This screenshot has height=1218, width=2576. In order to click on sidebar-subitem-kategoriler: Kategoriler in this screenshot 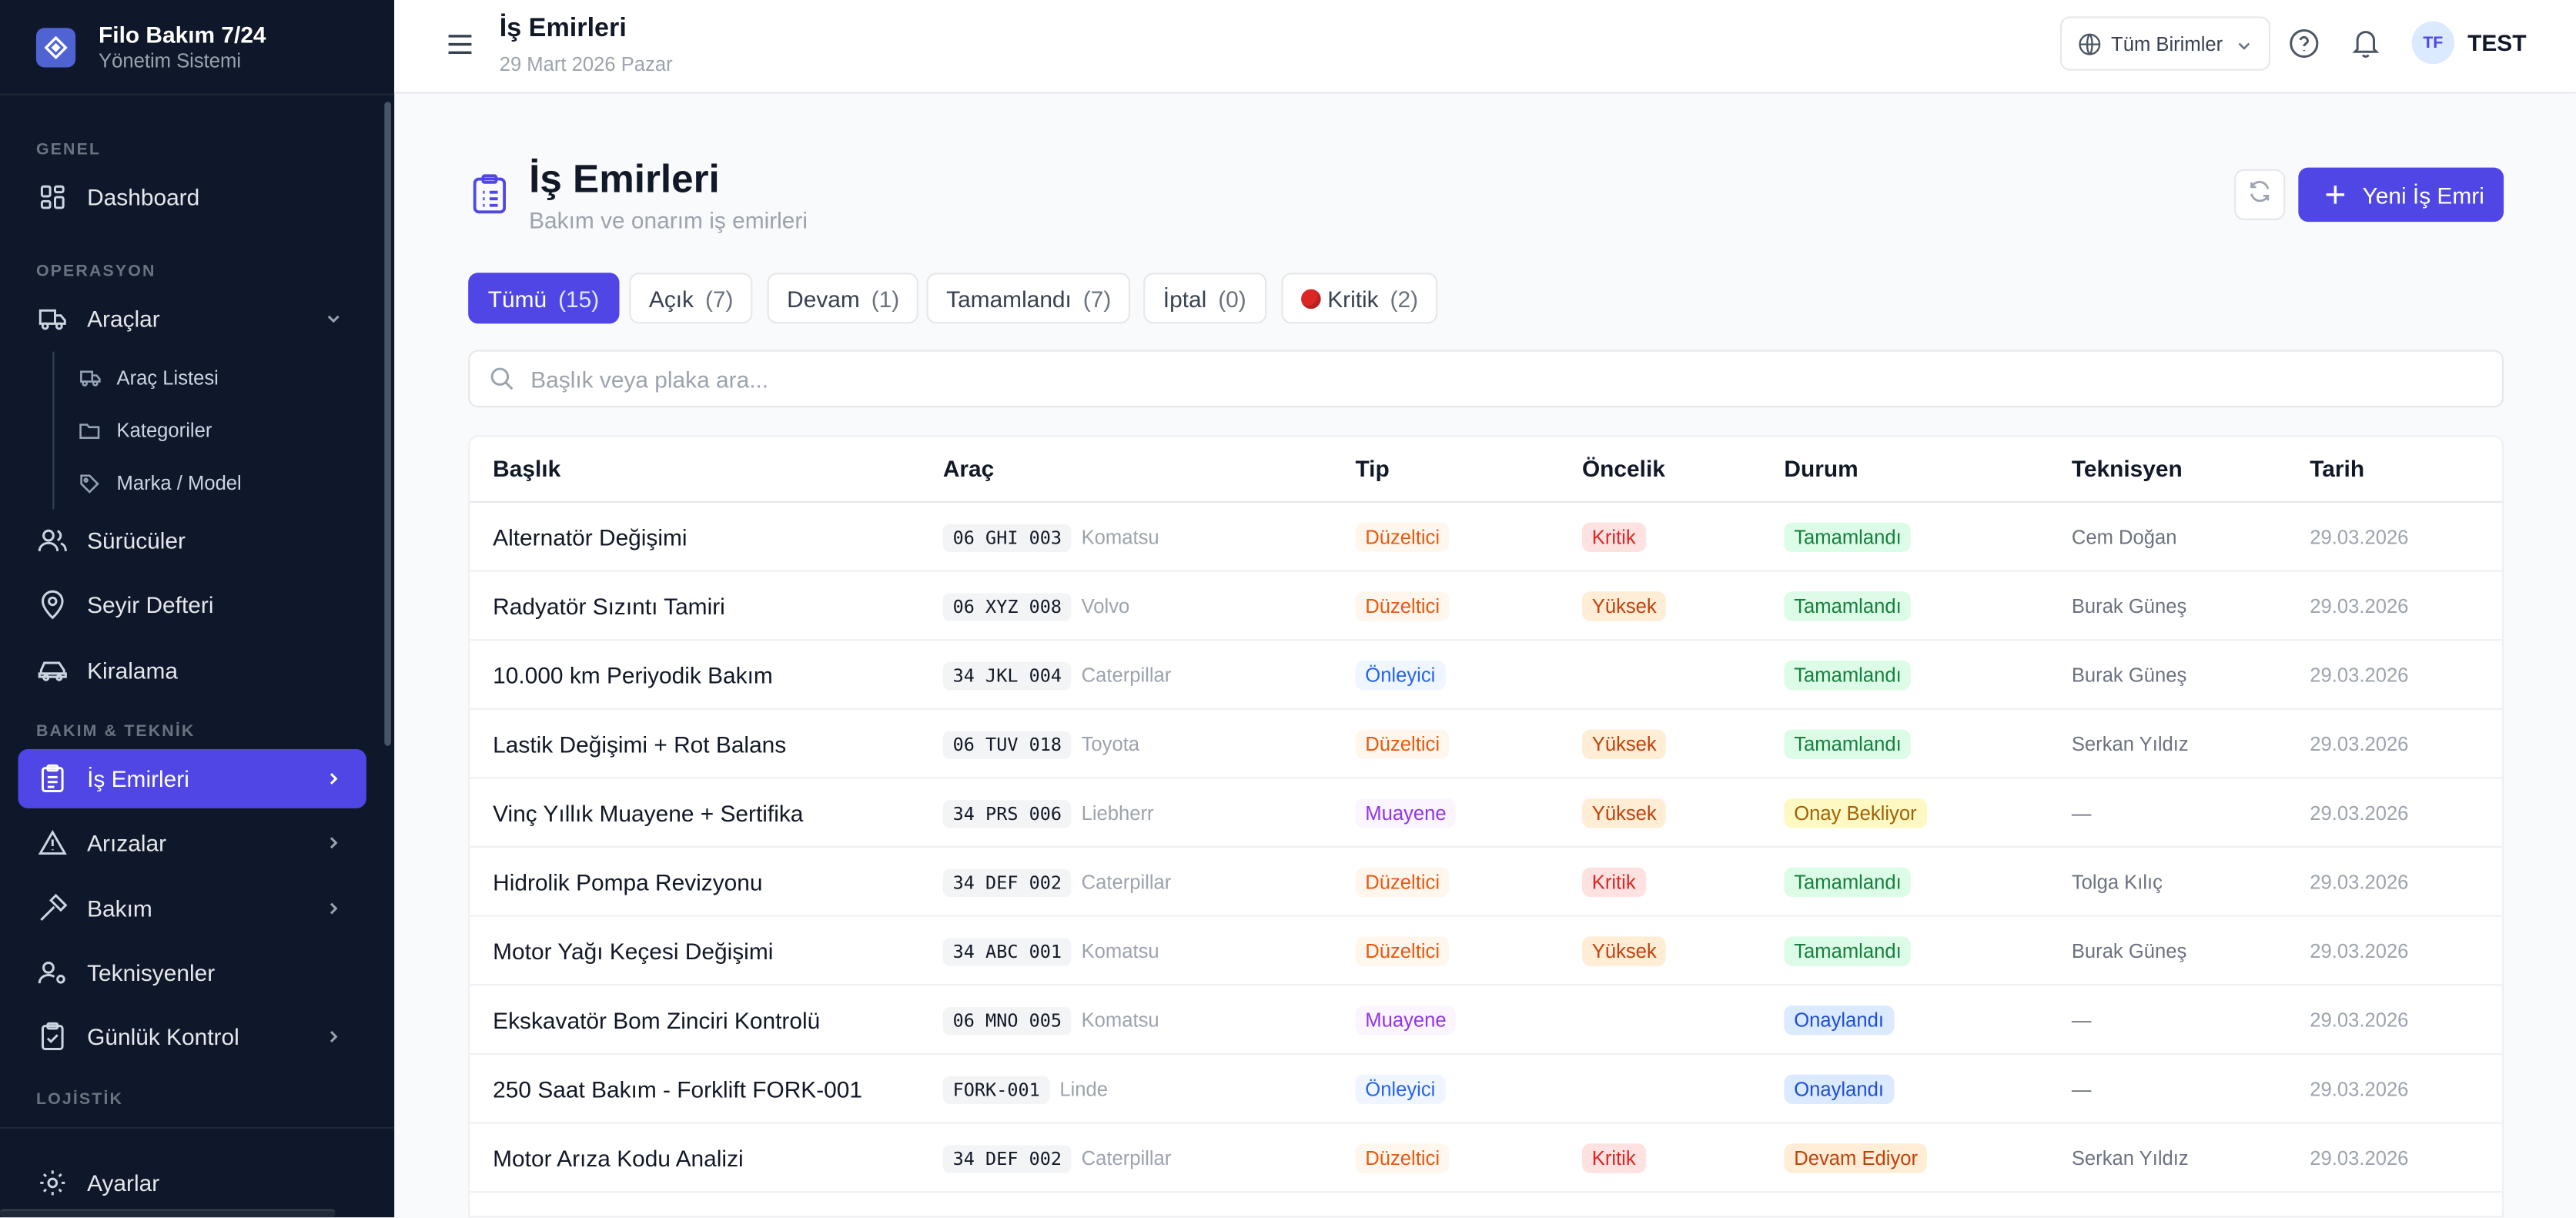, I will do `click(145, 430)`.